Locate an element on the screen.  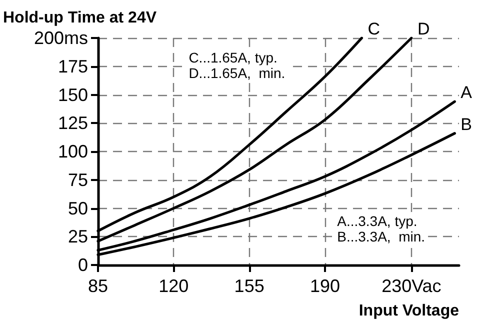
y-tick-label: 150 is located at coordinates (73, 94).